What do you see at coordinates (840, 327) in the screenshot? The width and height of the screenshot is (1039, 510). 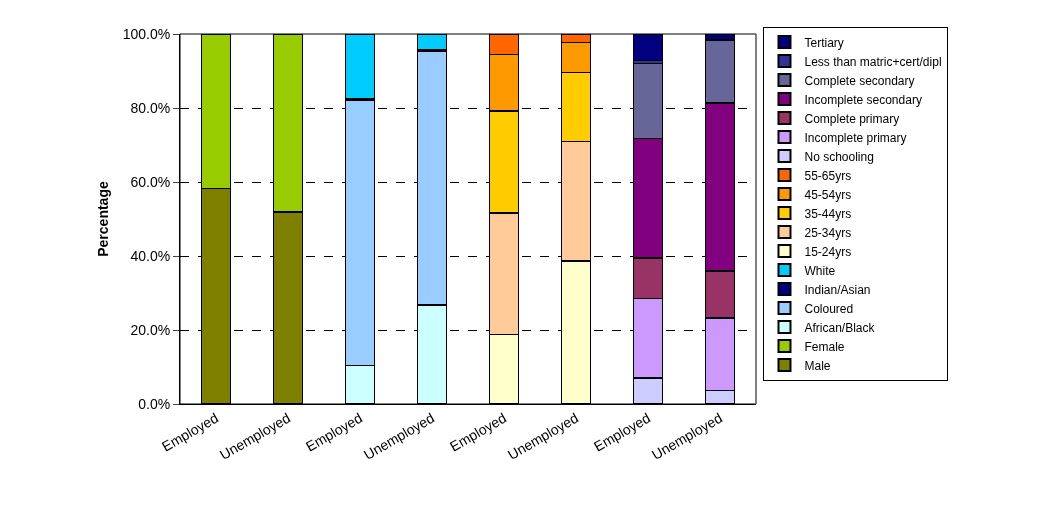 I see `legend-label: African/Black` at bounding box center [840, 327].